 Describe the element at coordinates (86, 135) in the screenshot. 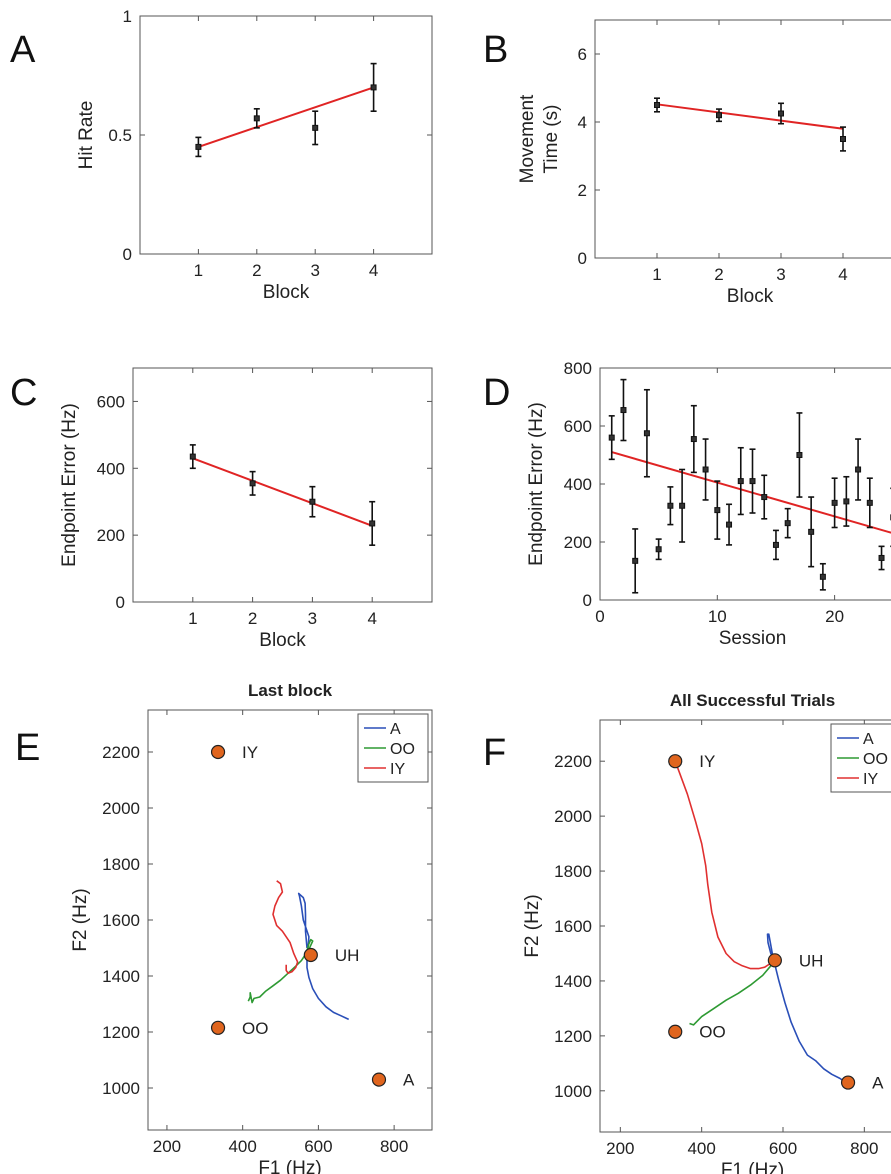

I see `y-axis-label: Hit Rate` at that location.